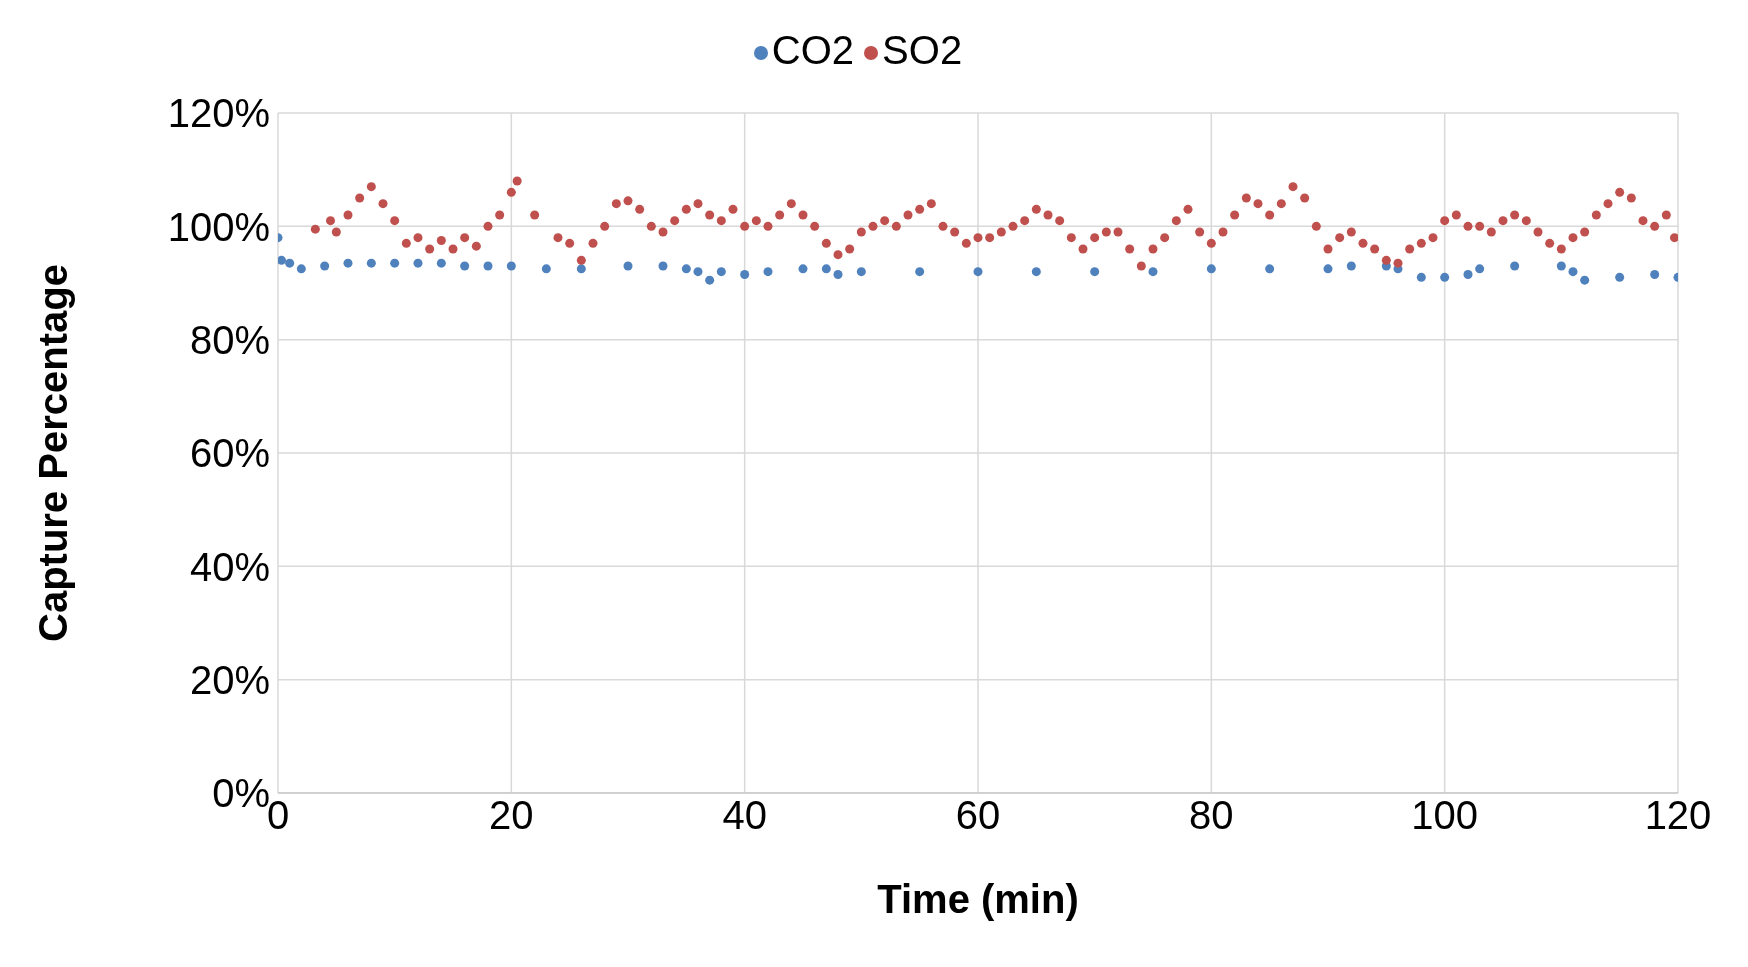  Describe the element at coordinates (978, 899) in the screenshot. I see `x-axis-title: Time (min)` at that location.